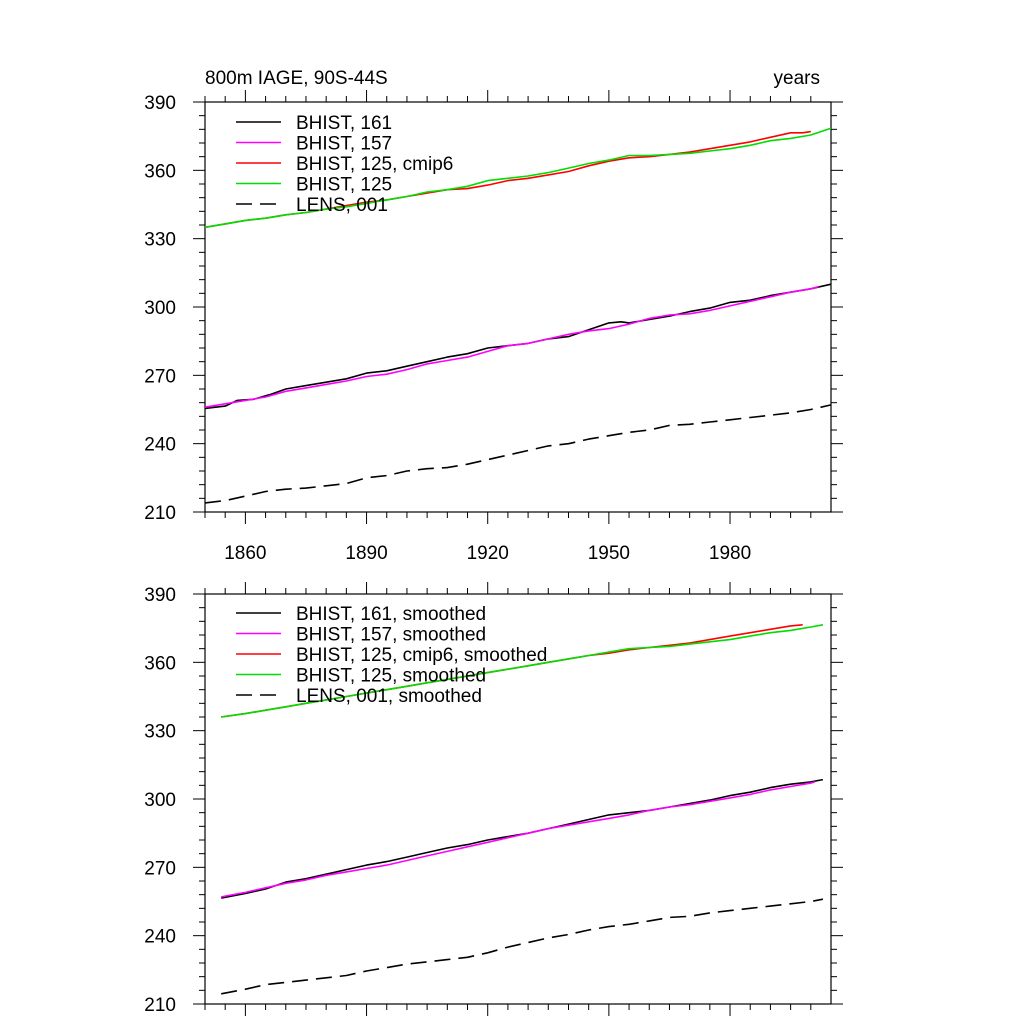  What do you see at coordinates (391, 635) in the screenshot?
I see `legend-label: BHIST, 157, smoothed` at bounding box center [391, 635].